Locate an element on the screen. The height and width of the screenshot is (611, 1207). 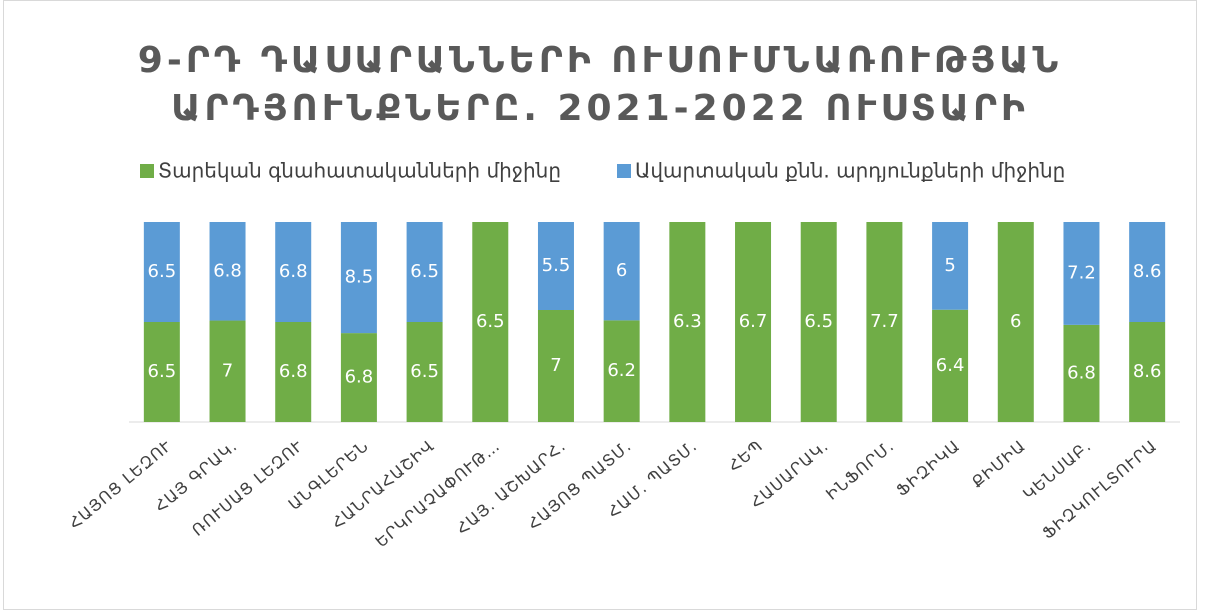
value-label: 6.4 is located at coordinates (950, 365).